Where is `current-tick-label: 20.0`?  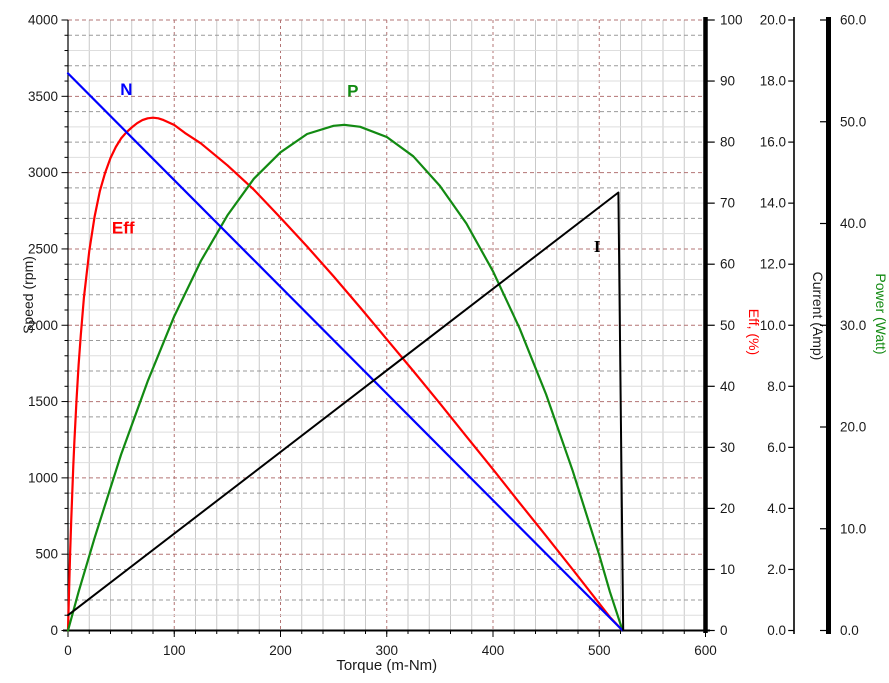 current-tick-label: 20.0 is located at coordinates (773, 20).